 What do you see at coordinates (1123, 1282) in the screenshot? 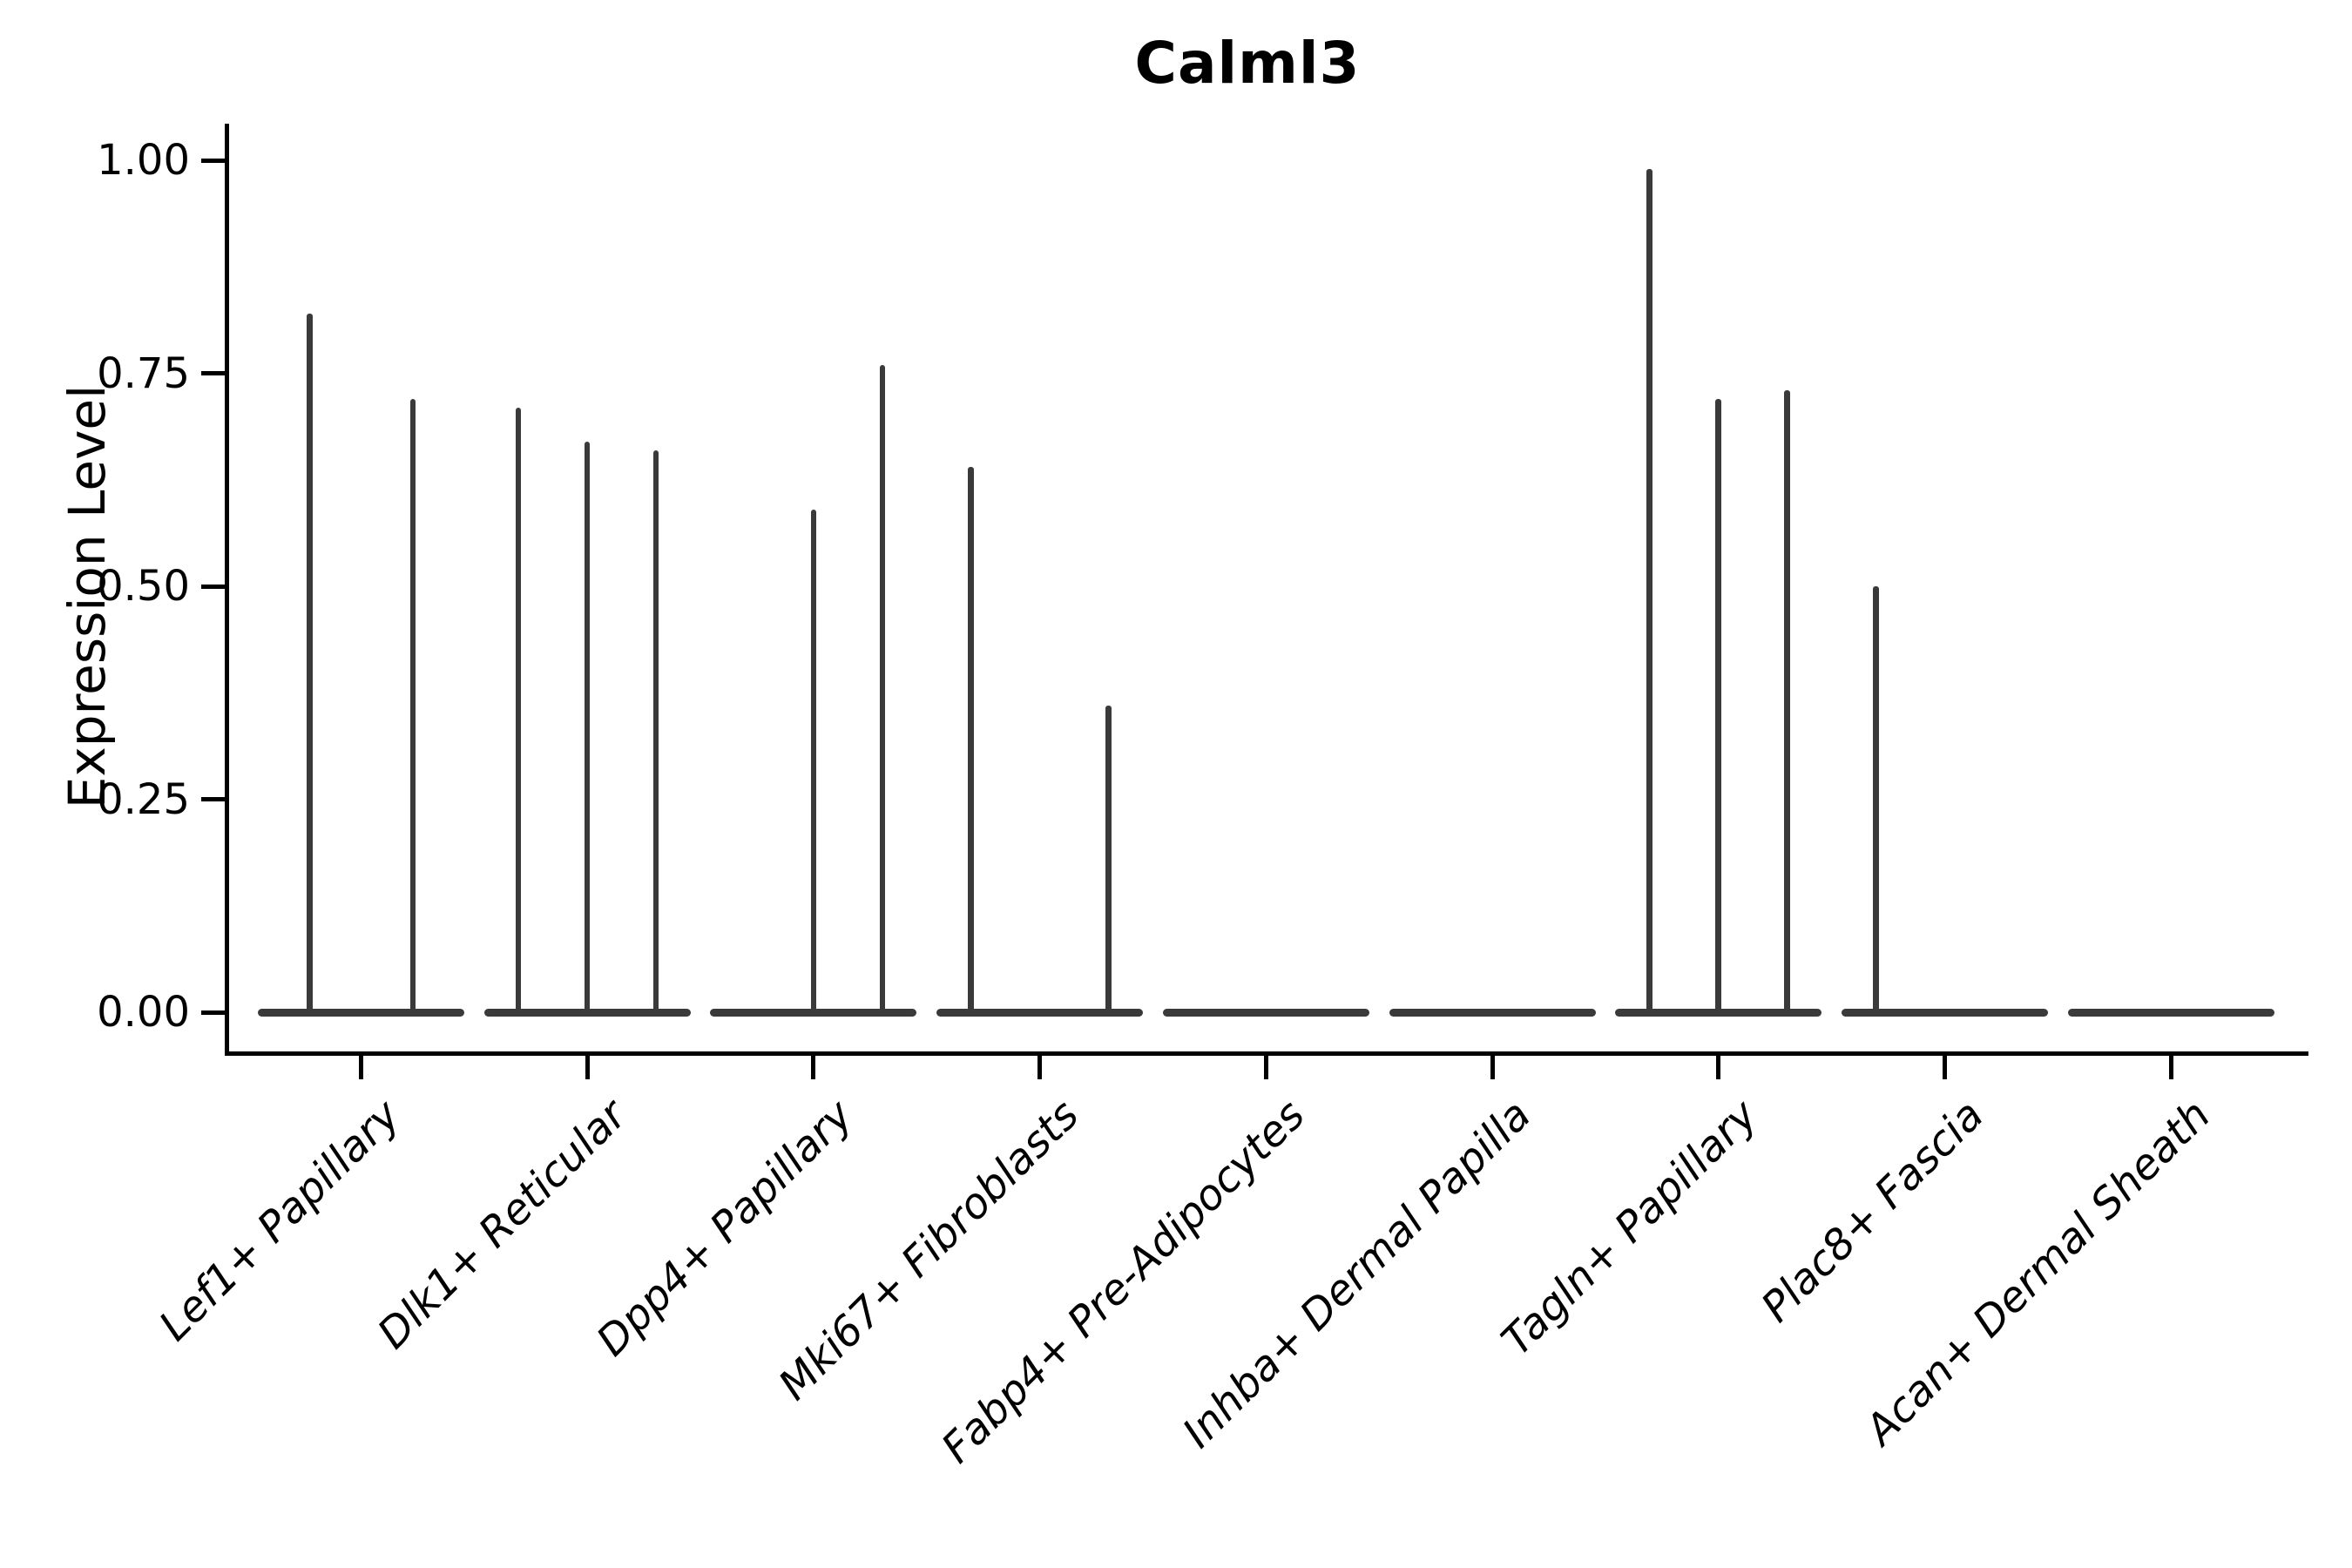
I see `x-tick-label: Fabp4+ Pre-Adipocytes` at bounding box center [1123, 1282].